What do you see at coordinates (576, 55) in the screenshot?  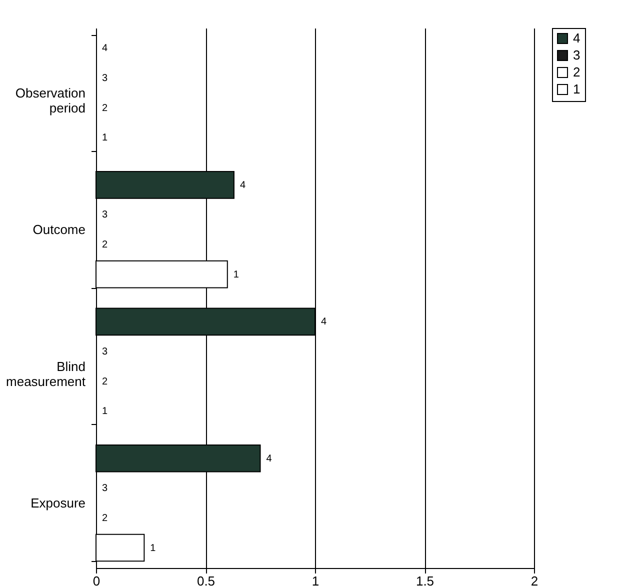 I see `legend-label: 3` at bounding box center [576, 55].